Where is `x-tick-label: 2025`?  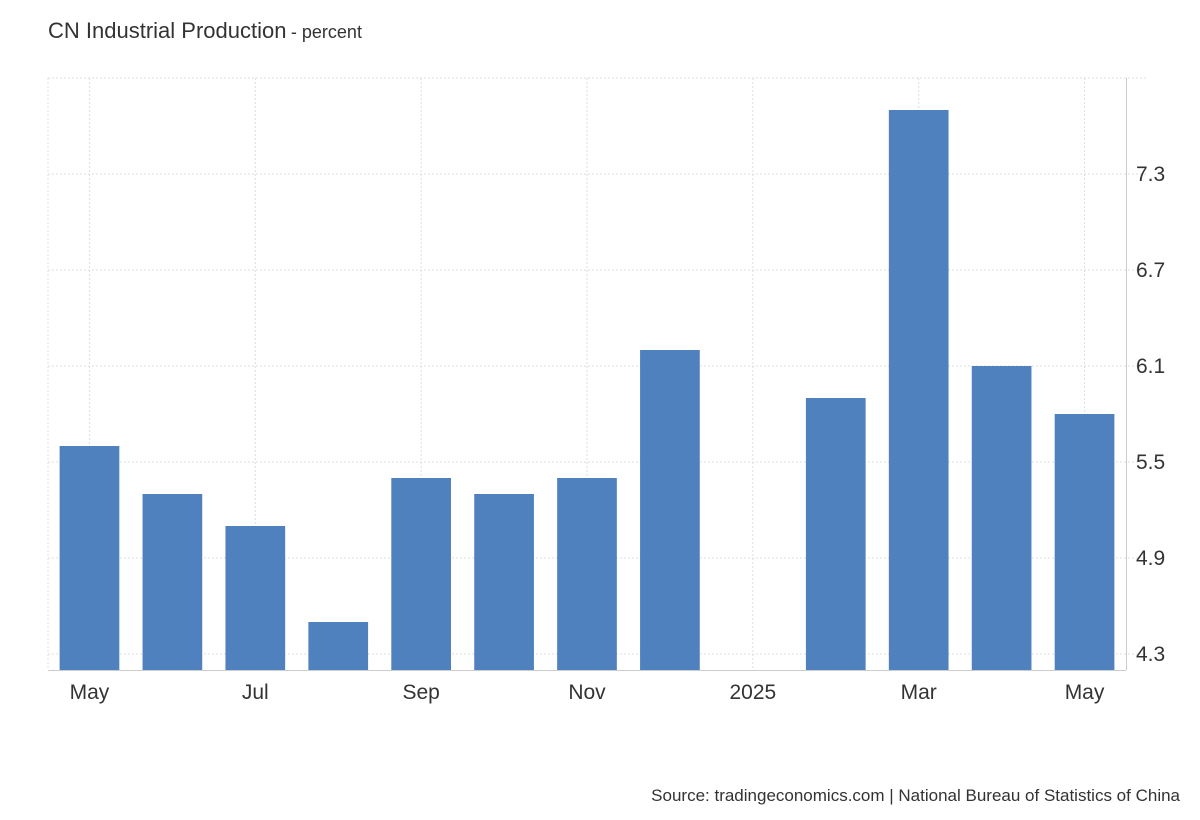
x-tick-label: 2025 is located at coordinates (752, 692).